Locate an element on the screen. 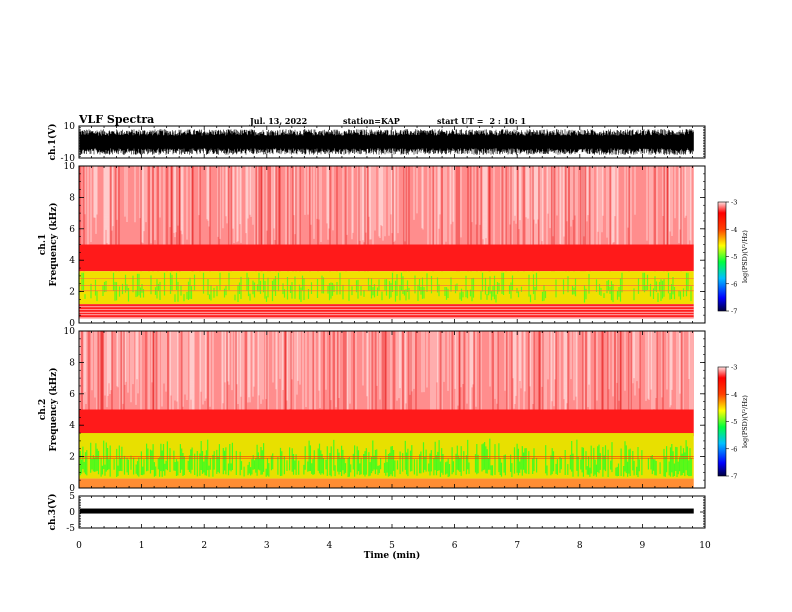 Image resolution: width=792 pixels, height=612 pixels. spectrum-band-low-red is located at coordinates (386, 311).